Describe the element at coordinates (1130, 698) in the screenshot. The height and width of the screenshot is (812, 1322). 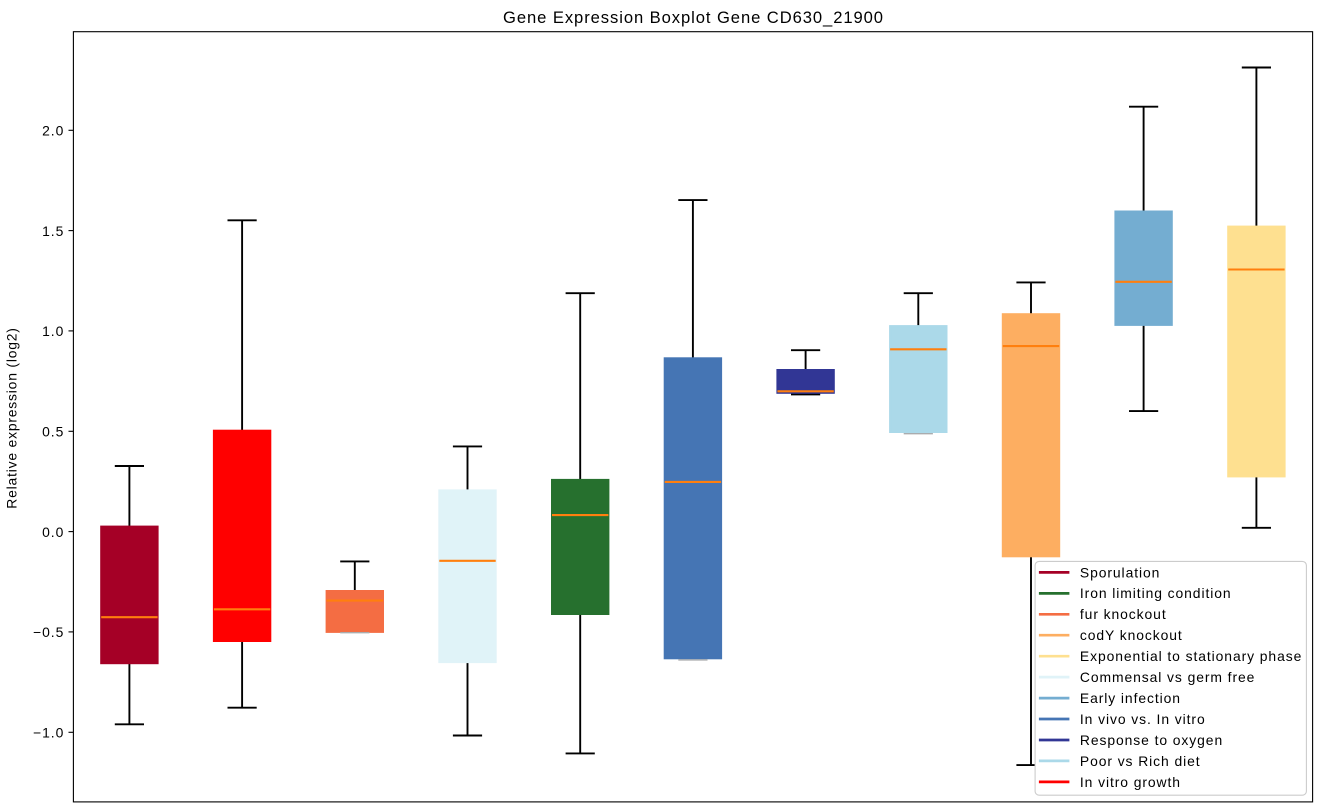
I see `svg-text: Early infection` at that location.